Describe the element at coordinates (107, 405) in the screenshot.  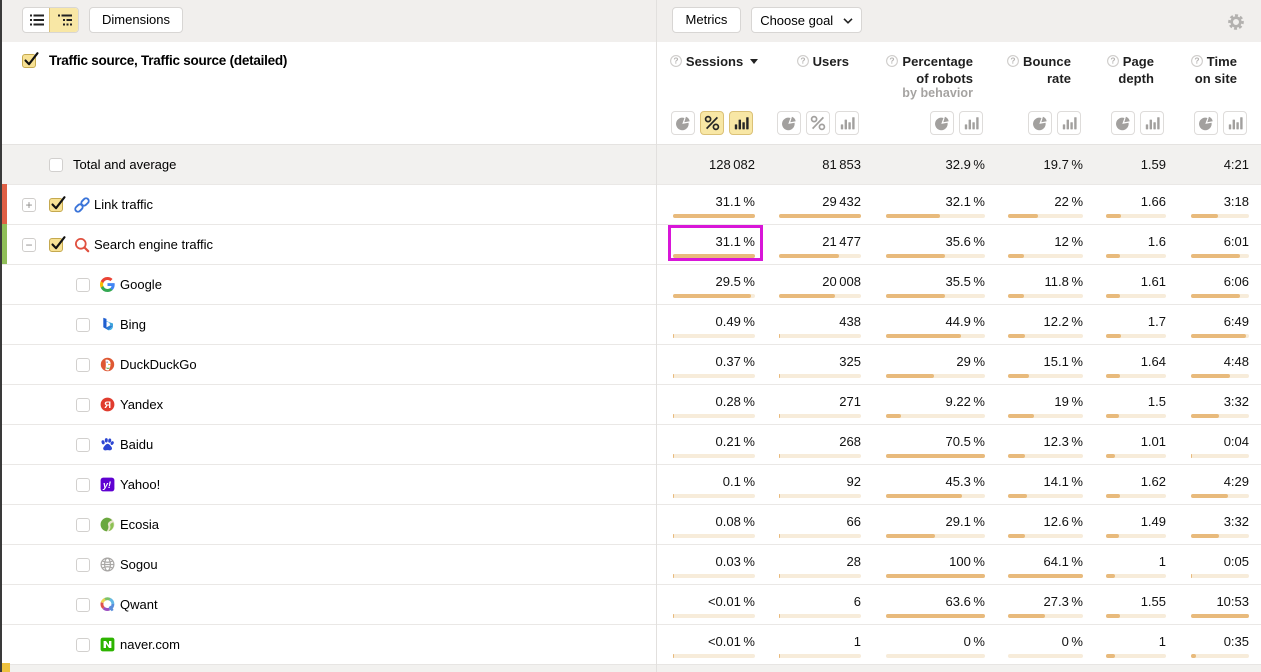
I see `svg-text: Я` at that location.